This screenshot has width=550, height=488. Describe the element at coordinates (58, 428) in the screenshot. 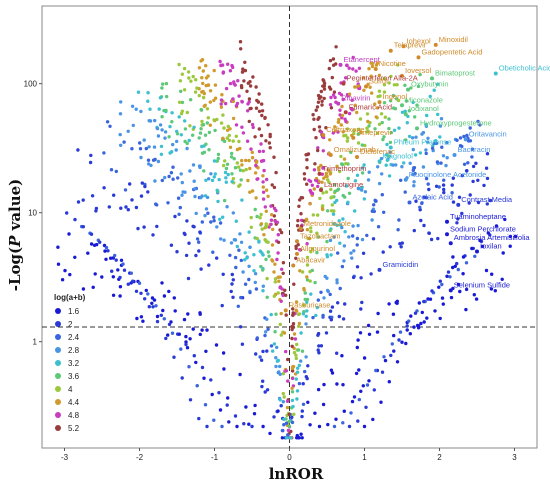

I see `legend-swatch` at that location.